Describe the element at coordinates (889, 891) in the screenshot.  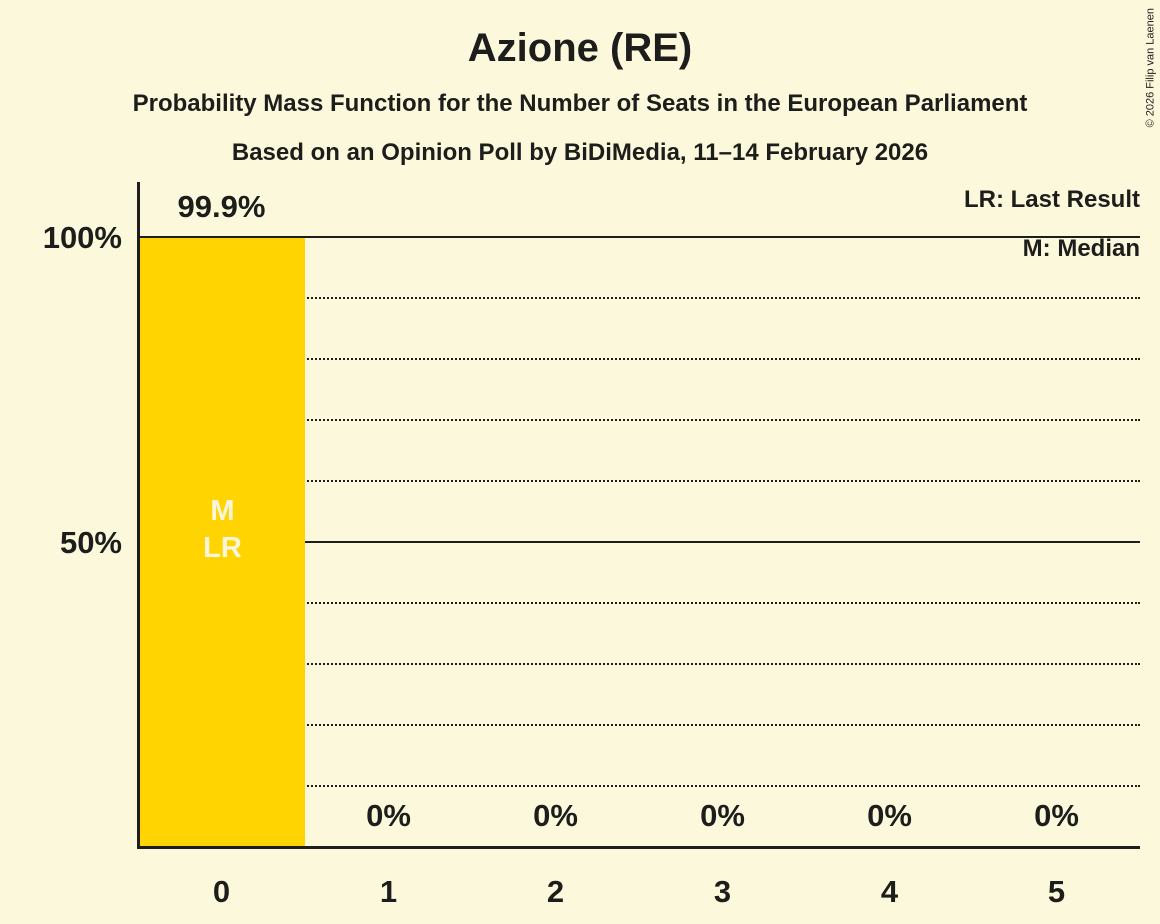
I see `x-axis-tick-4: 4` at that location.